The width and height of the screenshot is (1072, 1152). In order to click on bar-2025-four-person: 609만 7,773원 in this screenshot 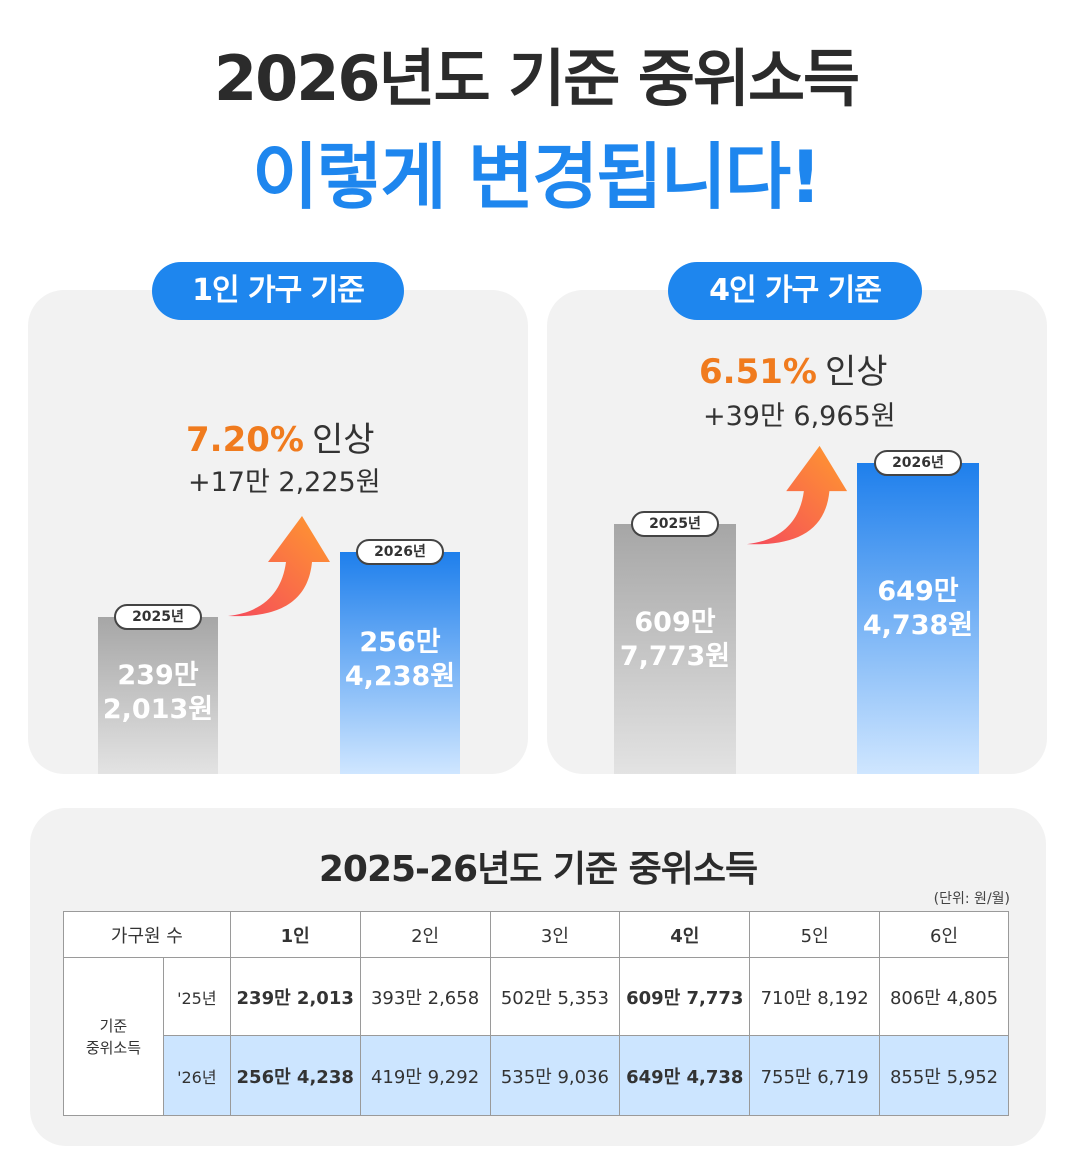, I will do `click(675, 648)`.